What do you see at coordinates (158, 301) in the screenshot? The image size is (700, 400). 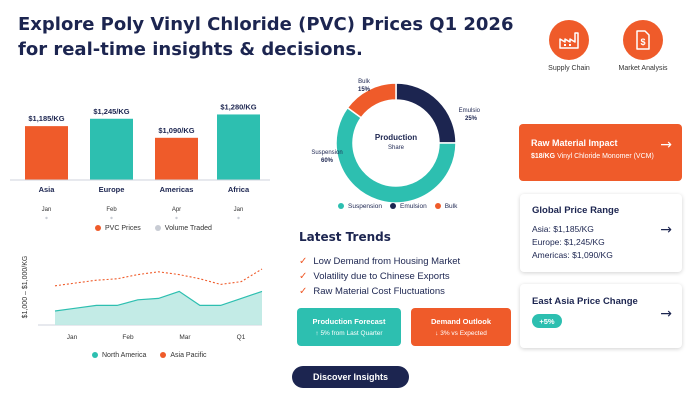 I see `north-america-line` at bounding box center [158, 301].